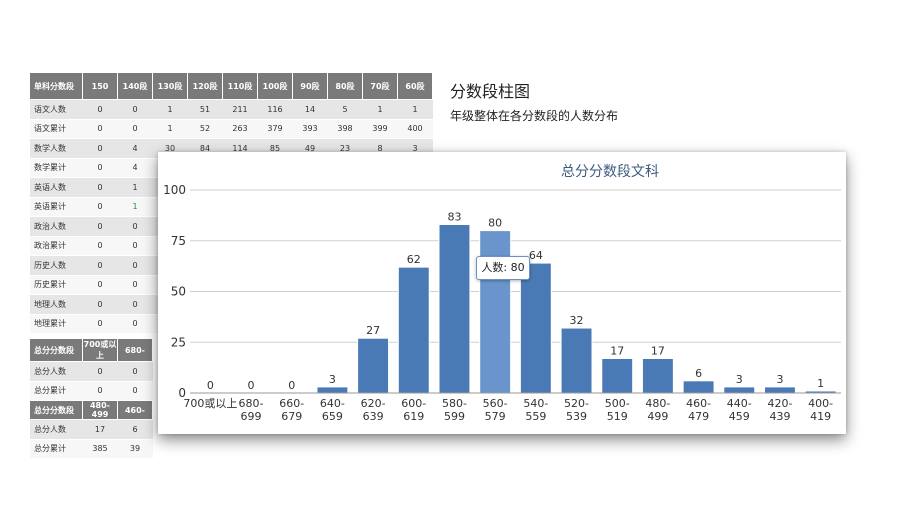  Describe the element at coordinates (617, 403) in the screenshot. I see `xtick-label: 500-` at that location.